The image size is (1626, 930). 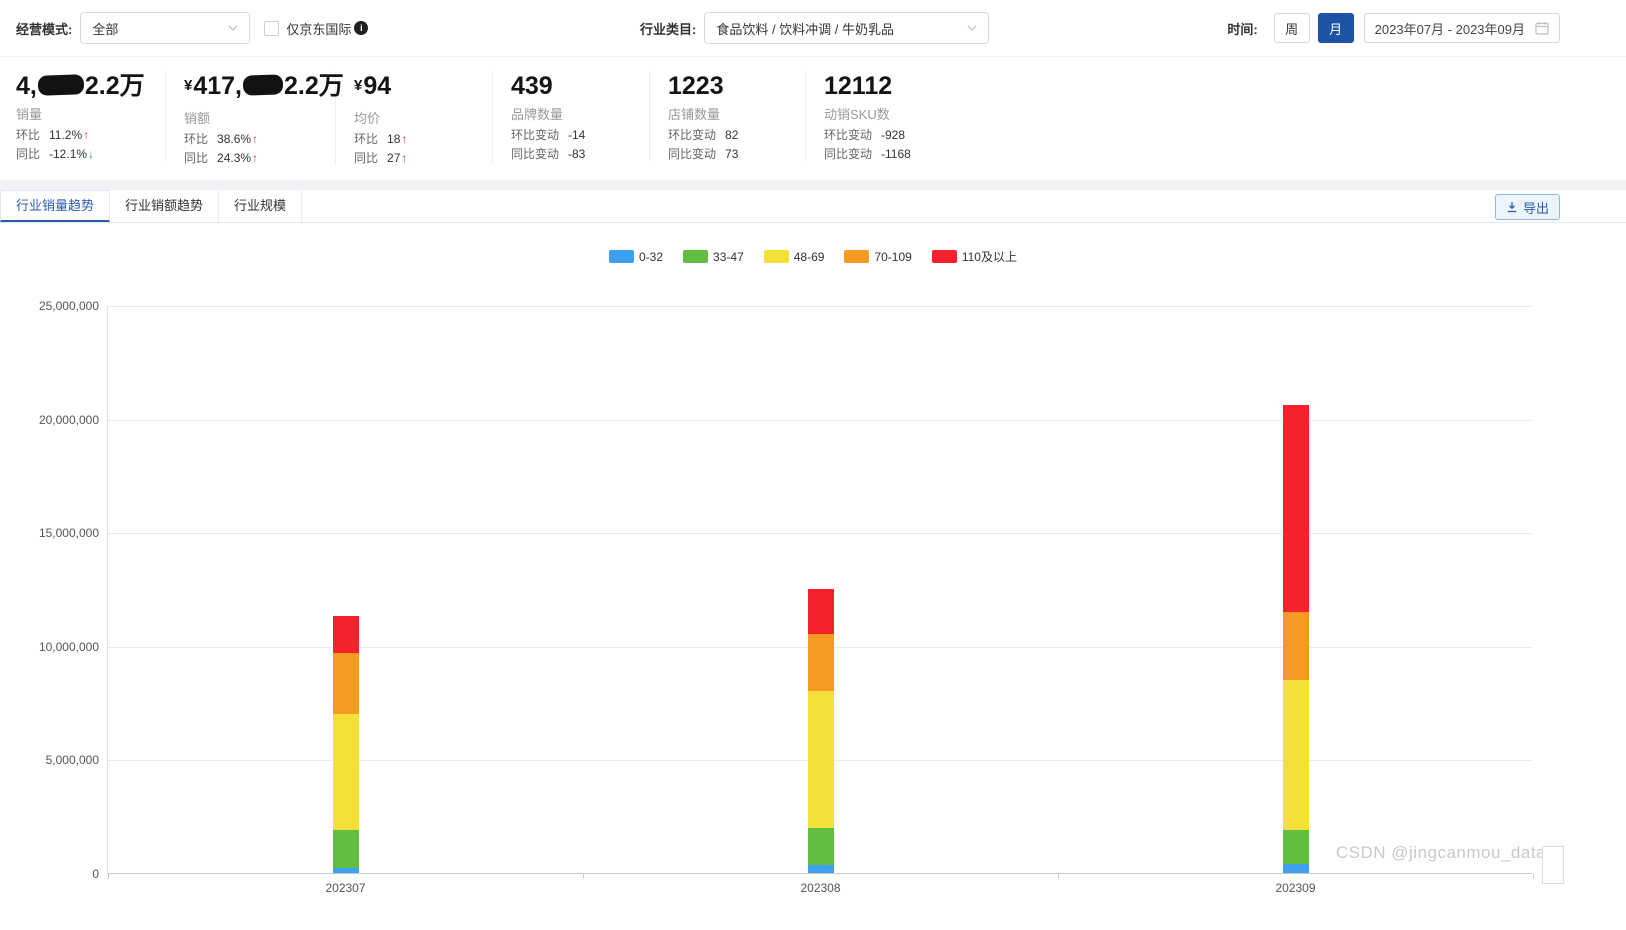 What do you see at coordinates (813, 206) in the screenshot?
I see `chart-tabs-bar: 行业销量趋势 行业销额趋势 行业规模 导出` at bounding box center [813, 206].